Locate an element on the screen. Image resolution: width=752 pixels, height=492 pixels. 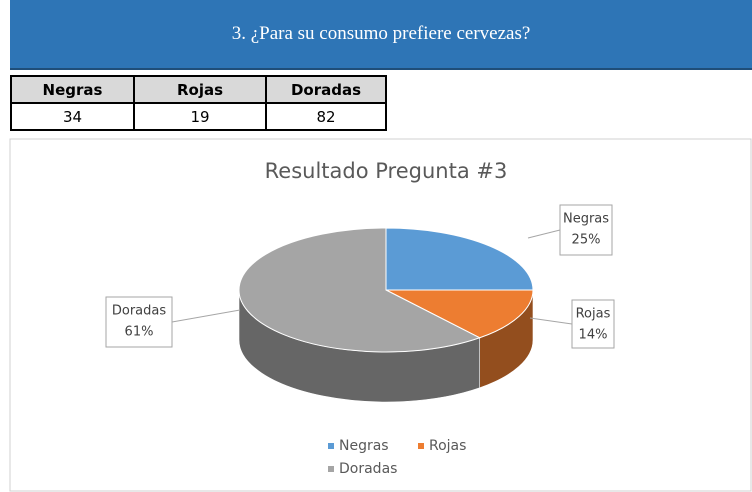
legend-label: Doradas is located at coordinates (368, 469).